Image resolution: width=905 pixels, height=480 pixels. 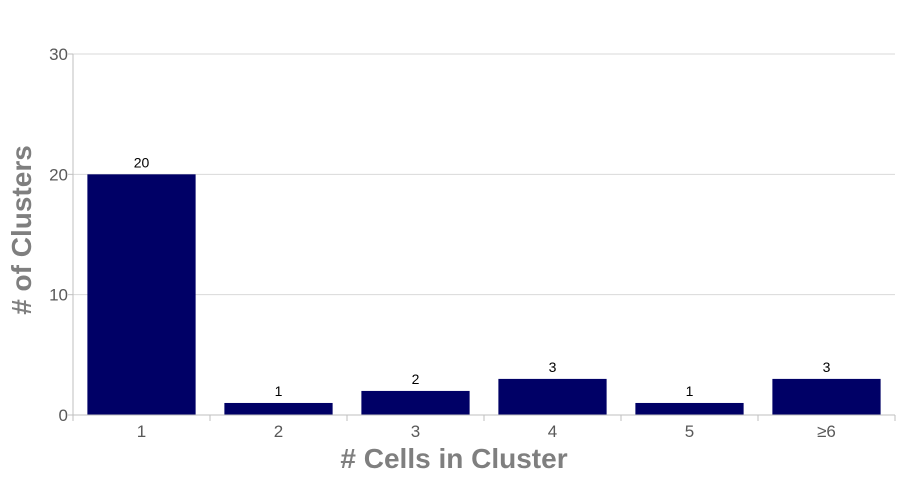 What do you see at coordinates (58, 174) in the screenshot?
I see `y-tick-label: 20` at bounding box center [58, 174].